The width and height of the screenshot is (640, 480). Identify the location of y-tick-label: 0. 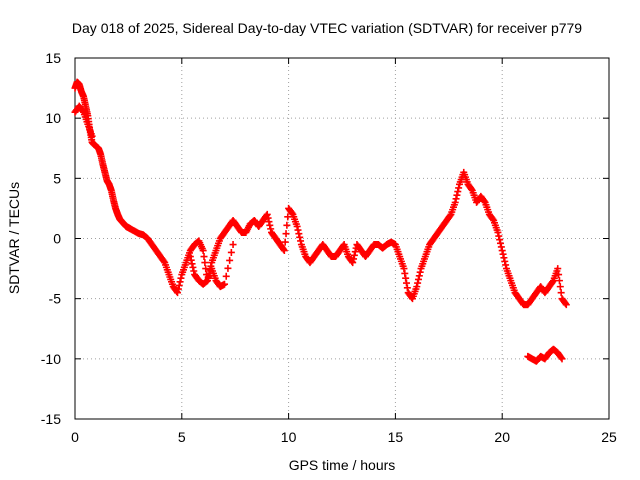
(57, 239).